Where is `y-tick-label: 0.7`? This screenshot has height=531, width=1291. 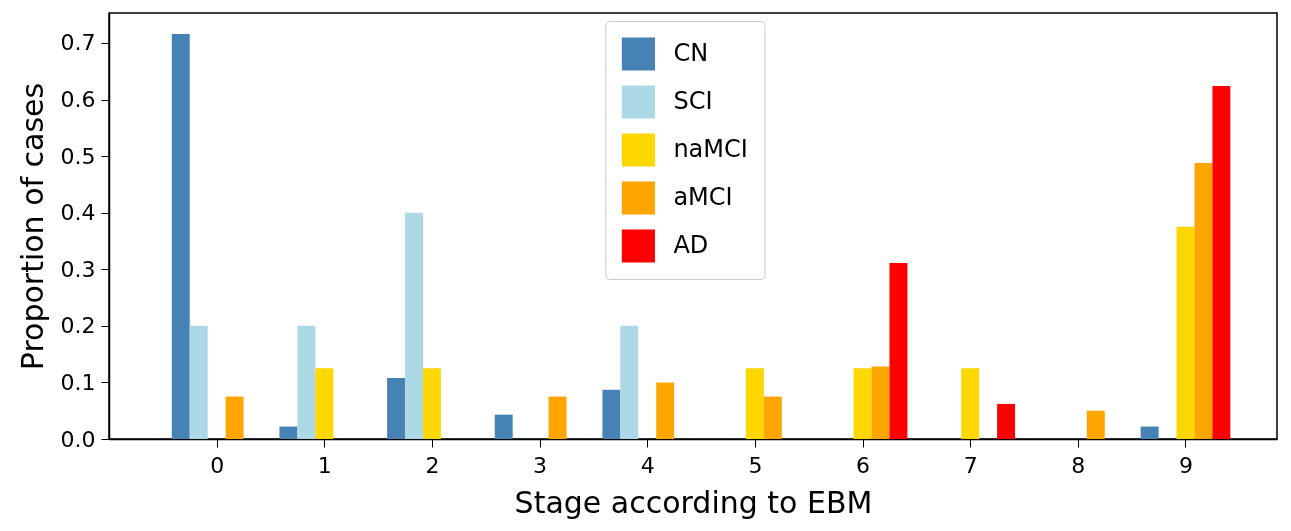
y-tick-label: 0.7 is located at coordinates (78, 43).